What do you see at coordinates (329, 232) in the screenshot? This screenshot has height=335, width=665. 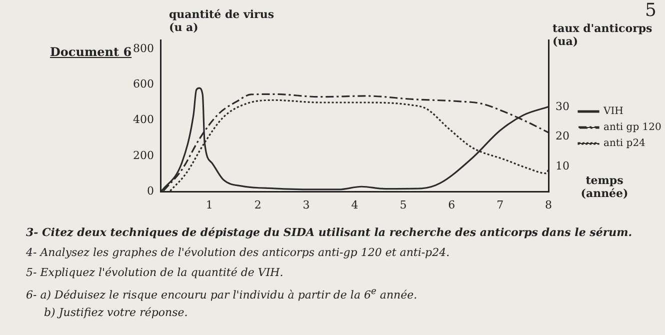 I see `text: 3- Citez deux techniques de dépistage du SIDA utilisant la recherche des anticorps dans le sérum.` at bounding box center [329, 232].